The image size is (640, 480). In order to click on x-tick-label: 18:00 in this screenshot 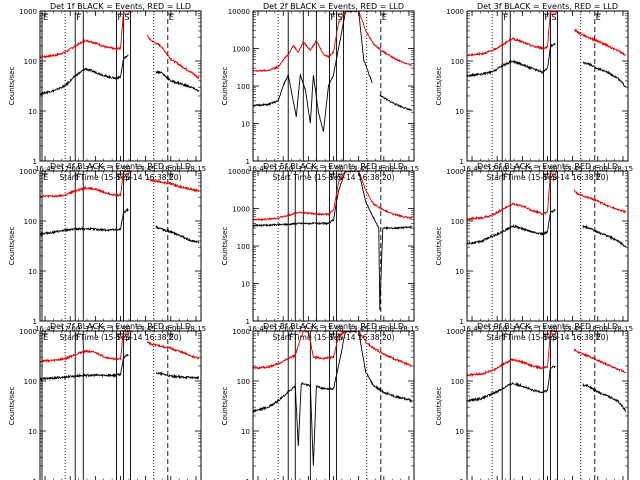, I will do `click(598, 169)`.